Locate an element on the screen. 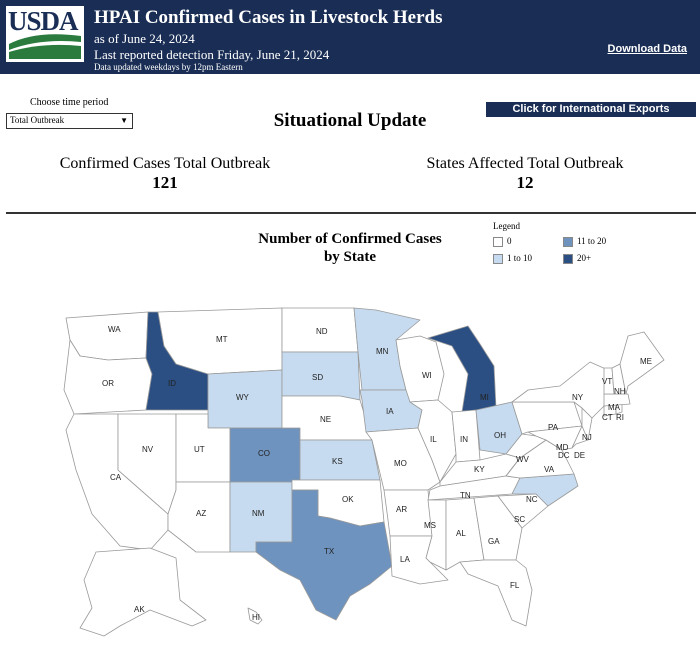  label-wv: WV is located at coordinates (523, 459).